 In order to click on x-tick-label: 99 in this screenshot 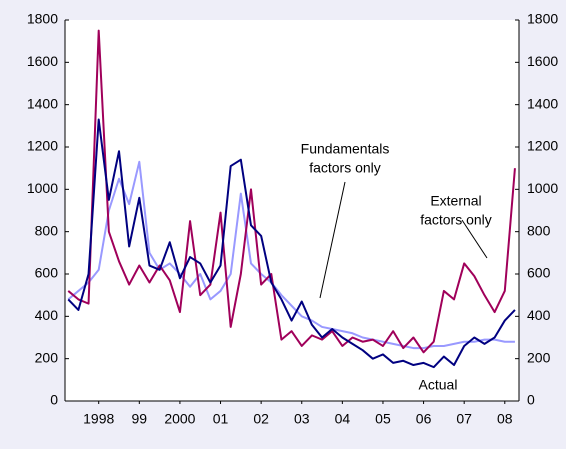, I will do `click(140, 419)`.